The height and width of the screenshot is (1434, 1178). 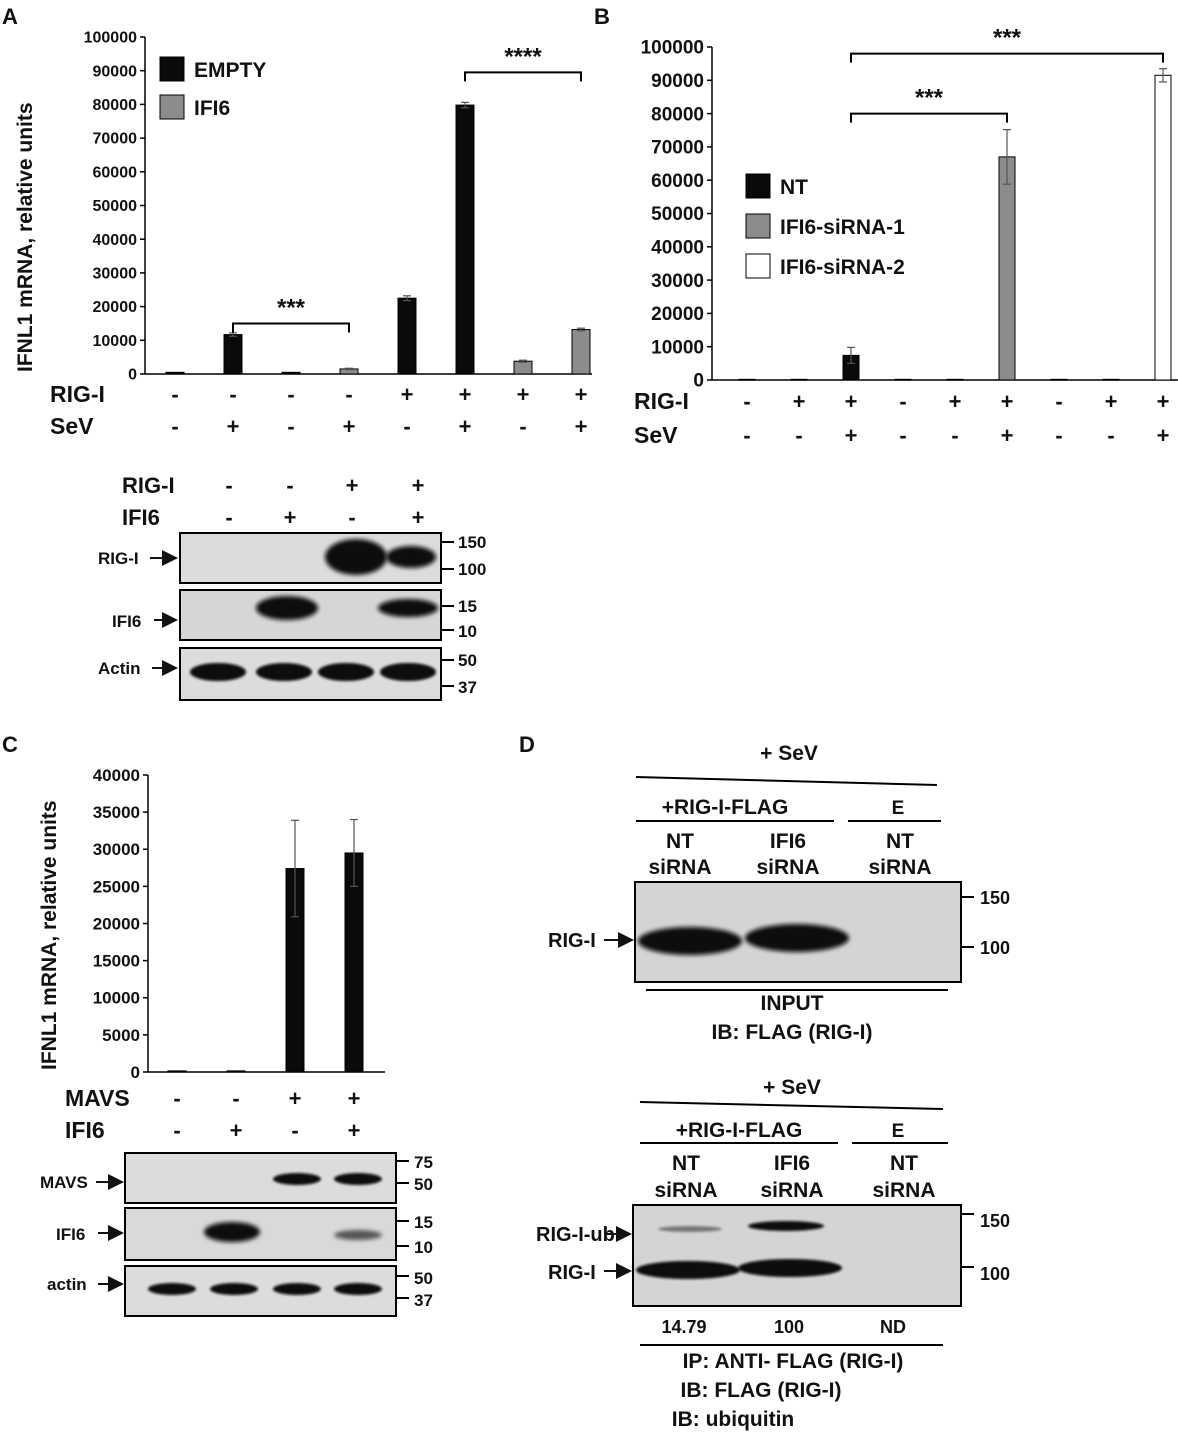 What do you see at coordinates (523, 56) in the screenshot?
I see `significance-stars: ****` at bounding box center [523, 56].